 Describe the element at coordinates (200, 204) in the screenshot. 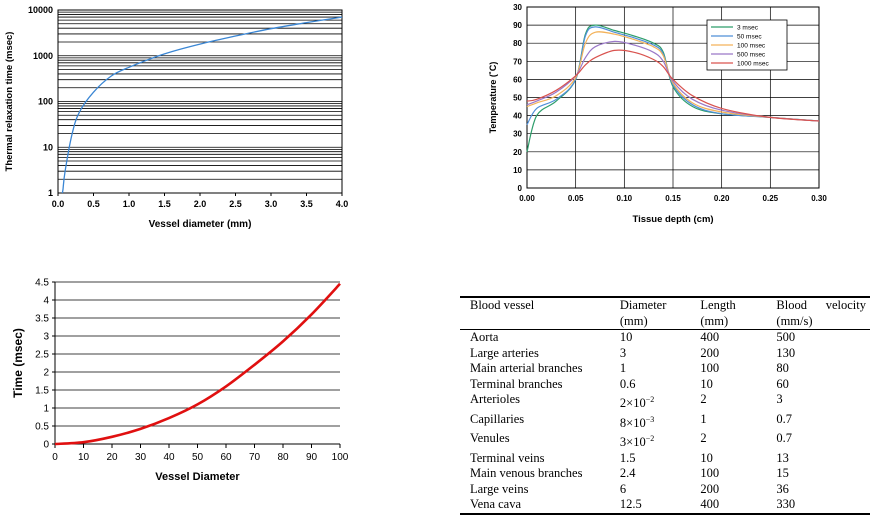

I see `x-tick-label: 2.0` at that location.